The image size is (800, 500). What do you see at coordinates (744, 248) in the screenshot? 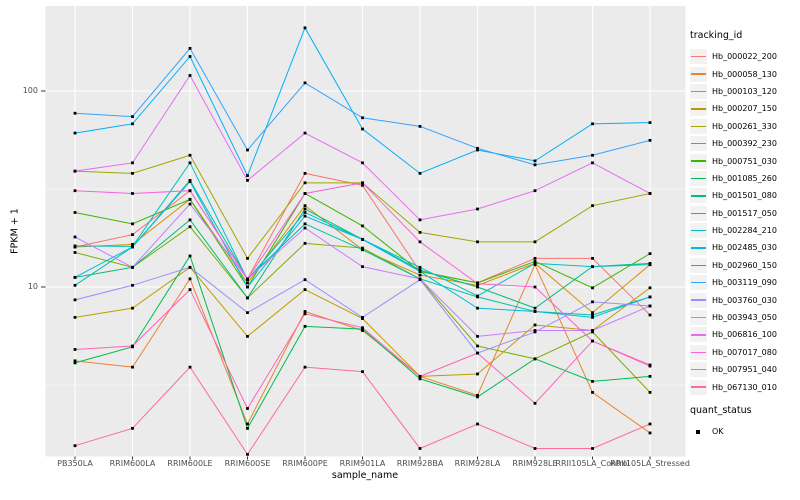
I see `legend-label: Hb_002485_030` at bounding box center [744, 248].